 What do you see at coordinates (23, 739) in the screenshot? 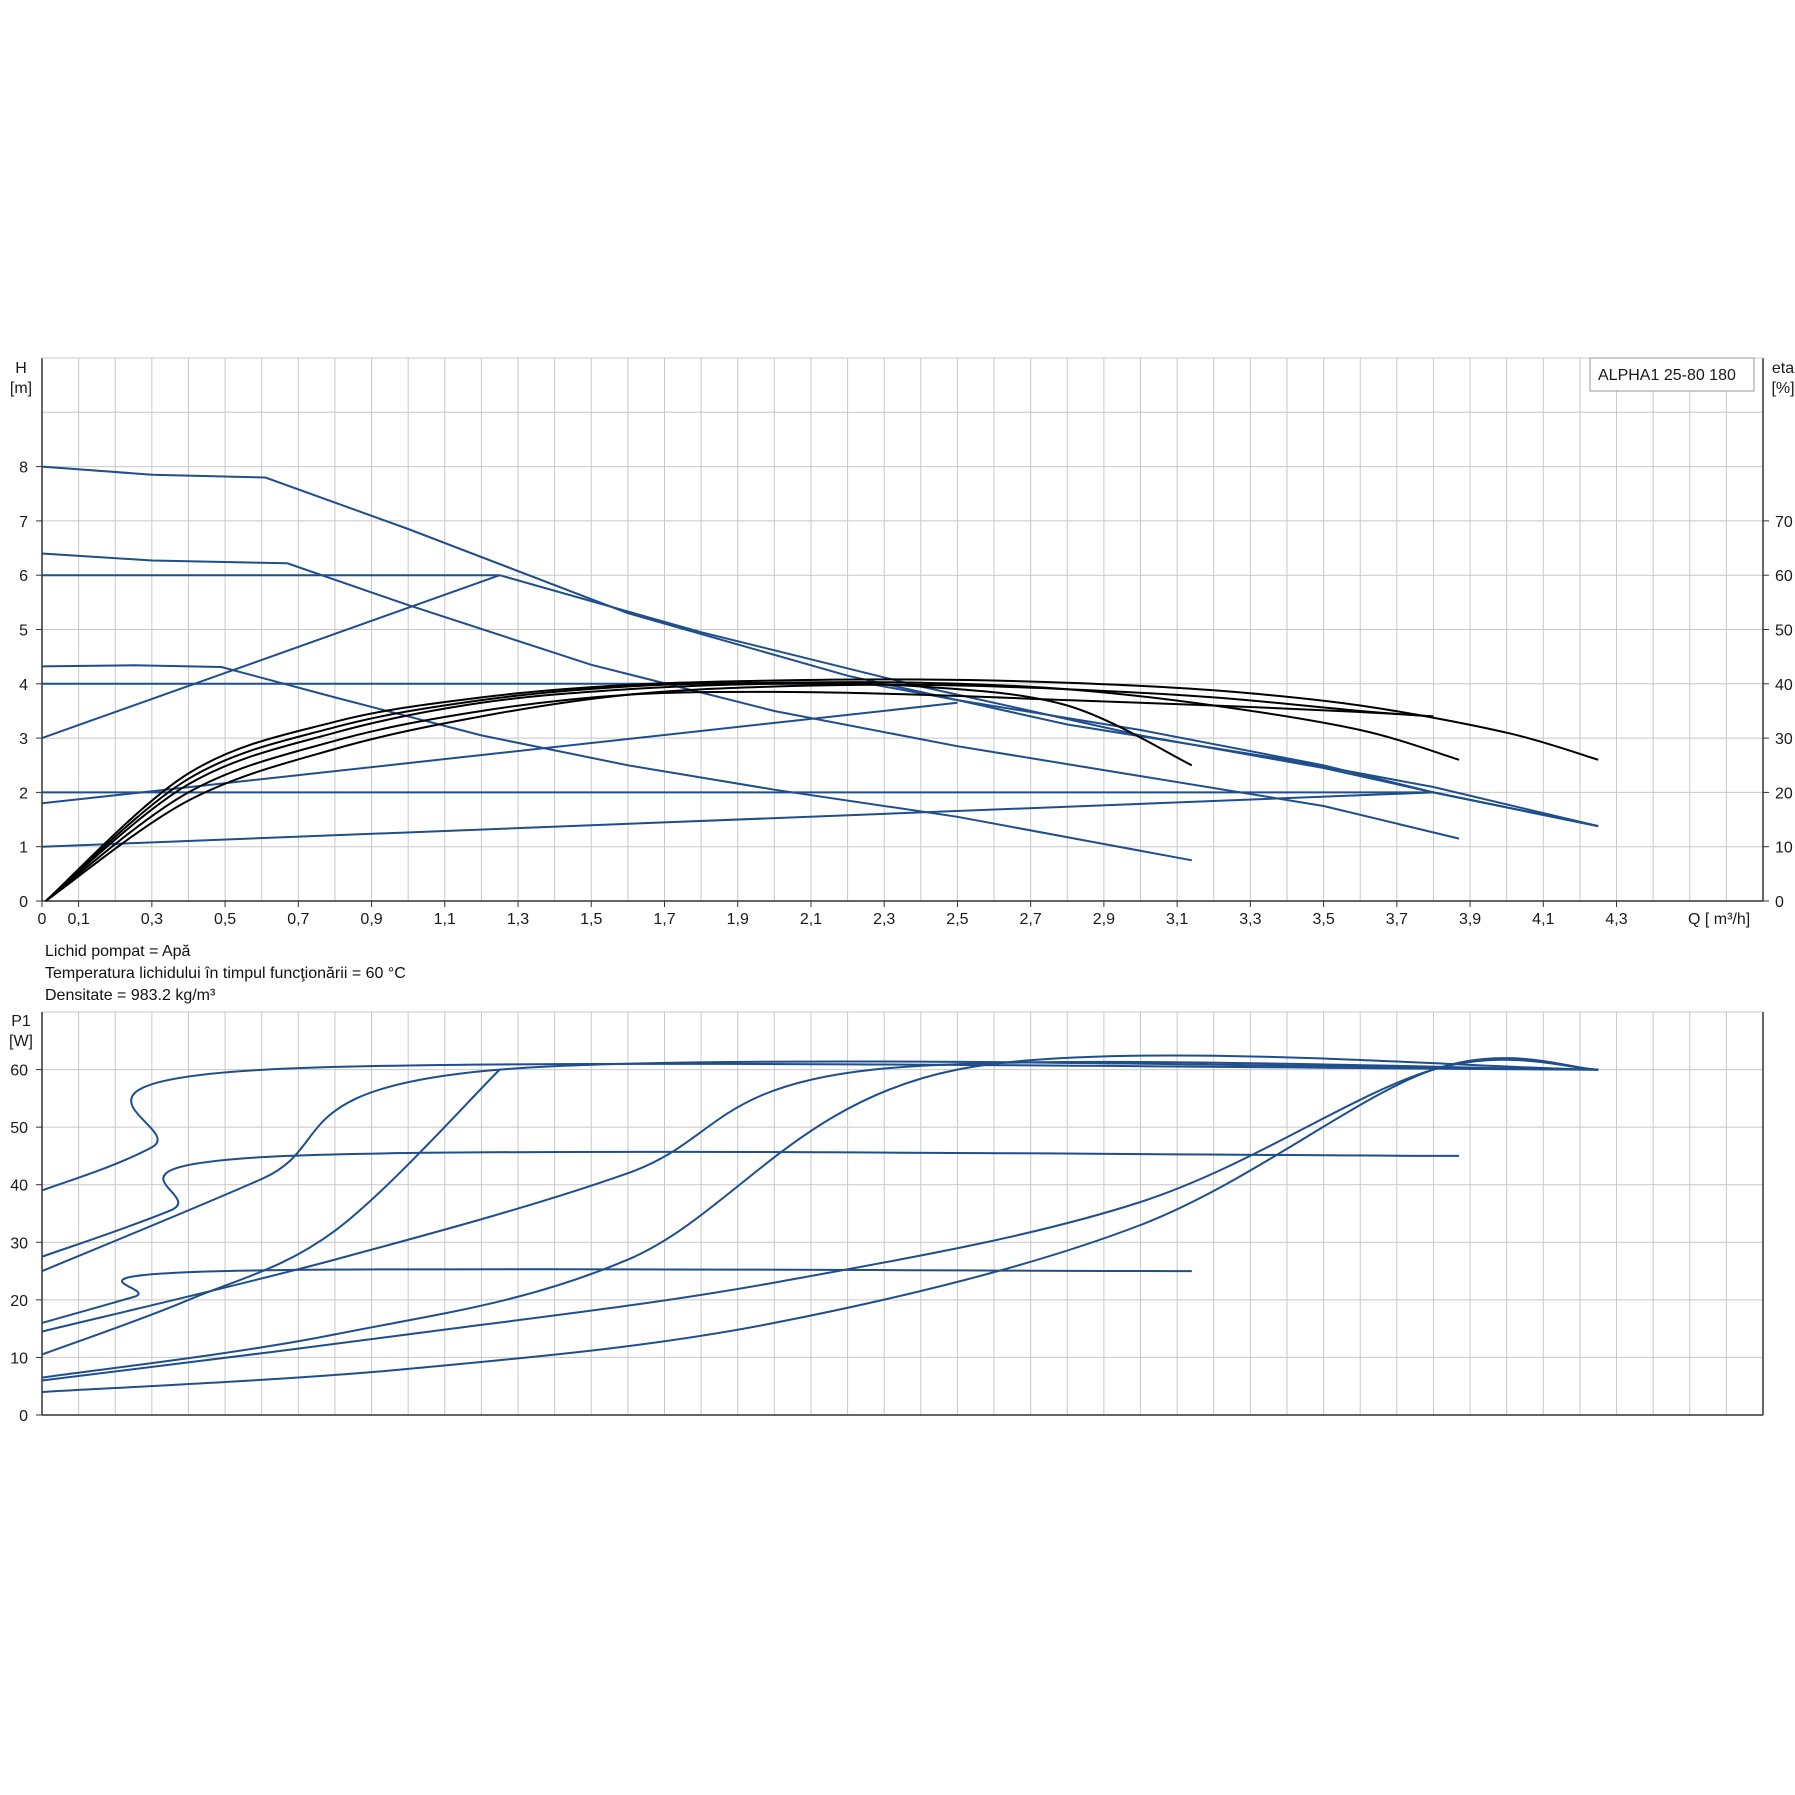
I see `head-tick-label: 3` at bounding box center [23, 739].